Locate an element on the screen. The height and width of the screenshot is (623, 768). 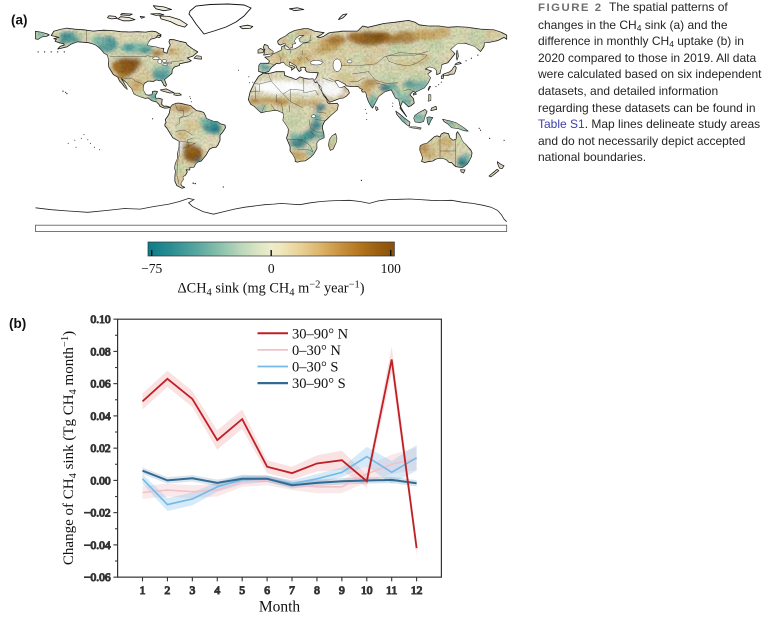
svg-text: 3 is located at coordinates (192, 591).